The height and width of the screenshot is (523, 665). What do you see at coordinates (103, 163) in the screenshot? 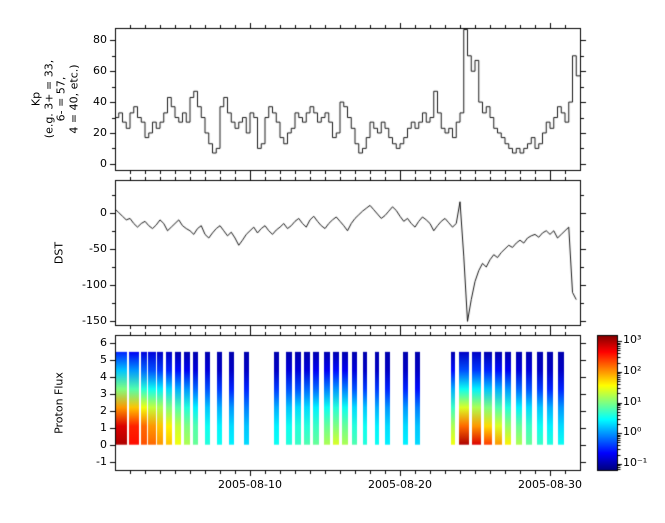
I see `kp-ytick-label: 0` at bounding box center [103, 163].